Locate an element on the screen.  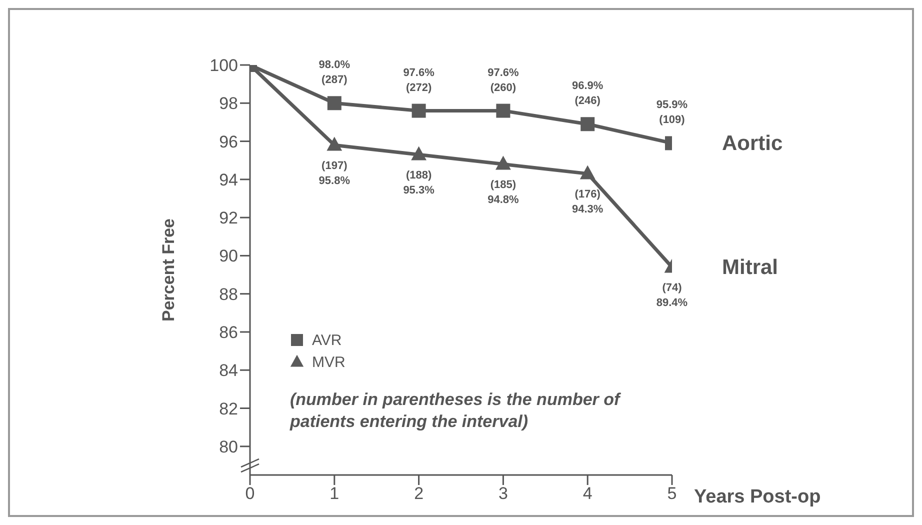
y-tick-label: 88 is located at coordinates (228, 294).